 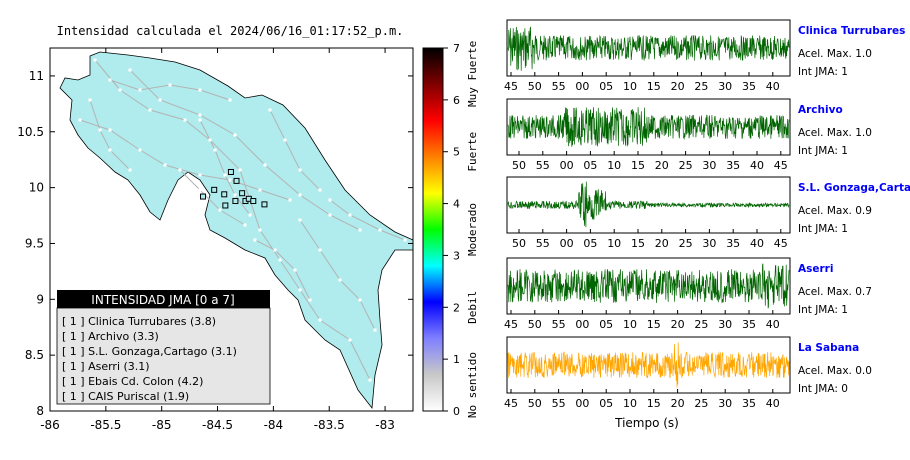 I want to click on colorbar-tick-label: 5, so click(x=456, y=152).